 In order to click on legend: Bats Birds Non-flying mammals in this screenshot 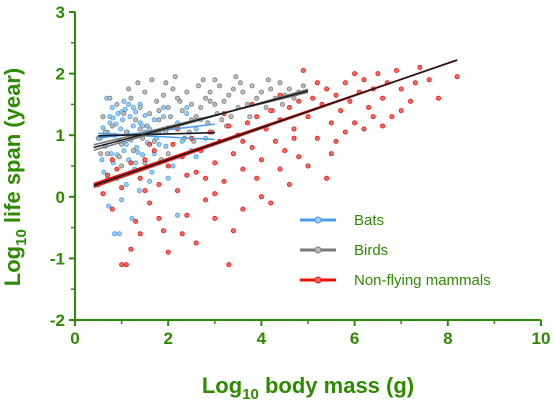, I will do `click(395, 250)`.